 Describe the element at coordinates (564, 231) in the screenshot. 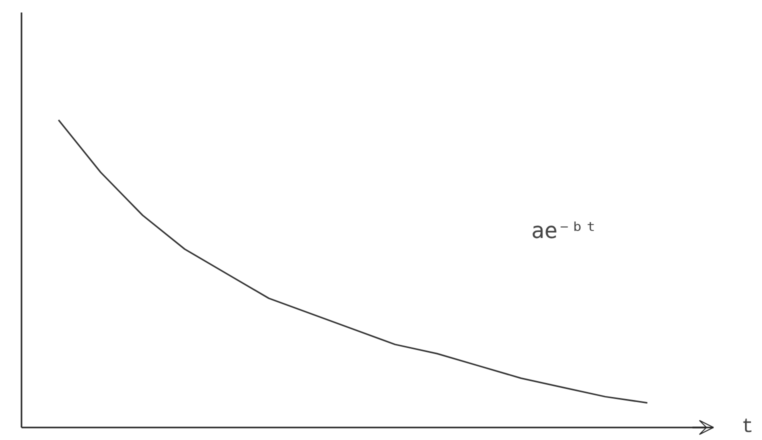

I see `annotation: ae⁻ᵇᵗ` at that location.